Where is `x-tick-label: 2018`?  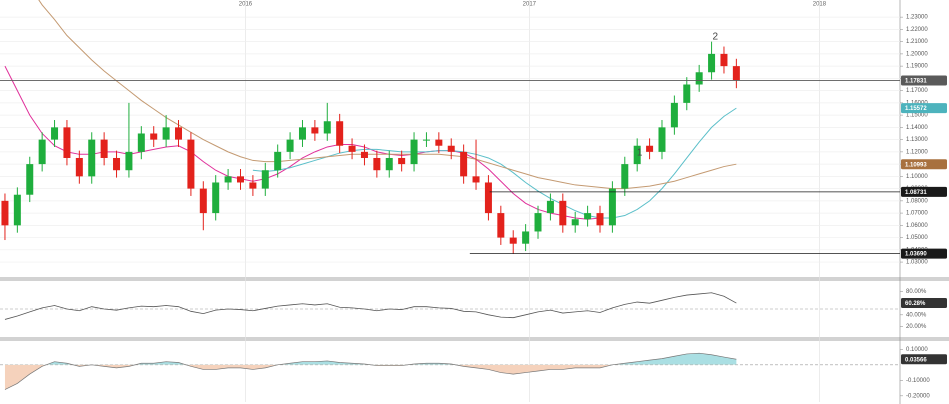 x-tick-label: 2018 is located at coordinates (820, 5).